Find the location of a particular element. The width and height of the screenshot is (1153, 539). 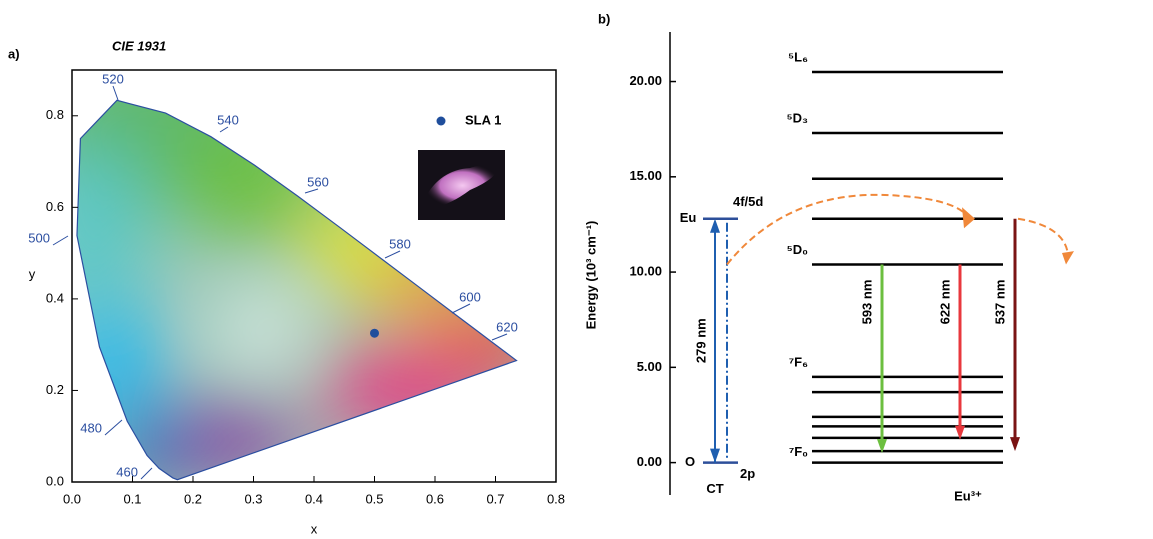

ct-label: Eu is located at coordinates (688, 217).